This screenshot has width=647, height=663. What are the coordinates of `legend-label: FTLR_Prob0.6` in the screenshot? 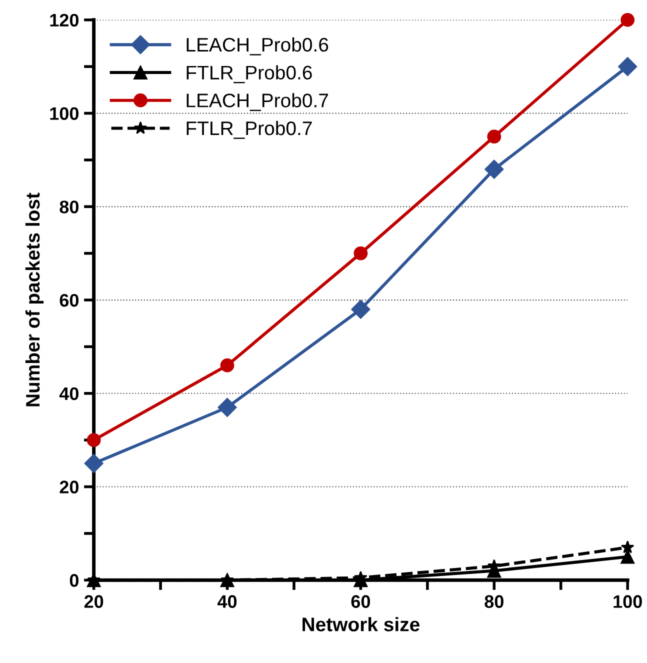 It's located at (249, 74).